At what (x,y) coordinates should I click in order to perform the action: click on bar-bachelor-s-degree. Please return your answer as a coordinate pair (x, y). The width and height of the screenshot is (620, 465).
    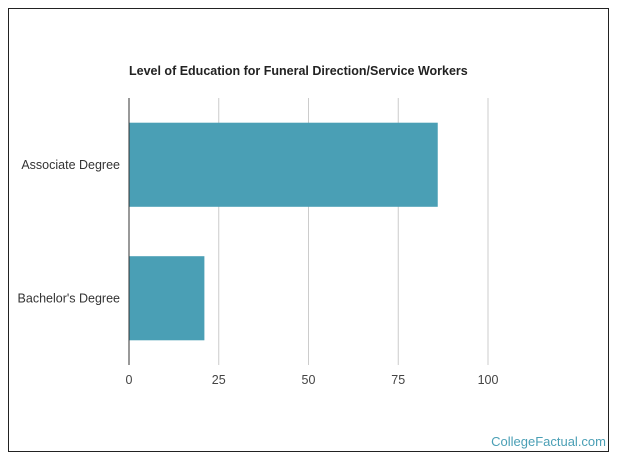
    Looking at the image, I should click on (167, 298).